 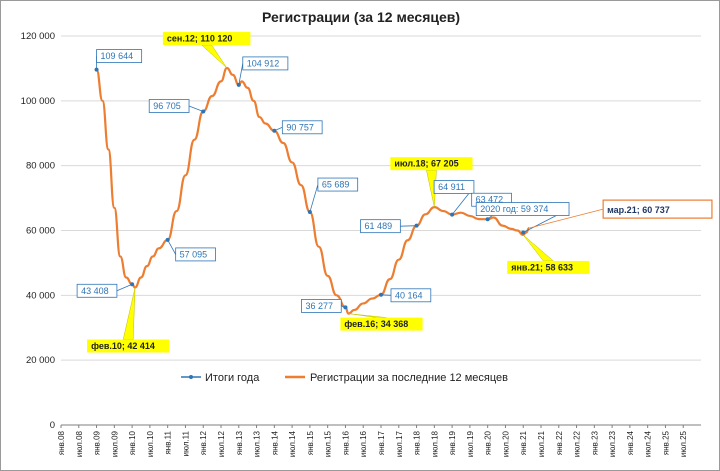 I want to click on x-tick-label: янв.12, so click(x=203, y=442).